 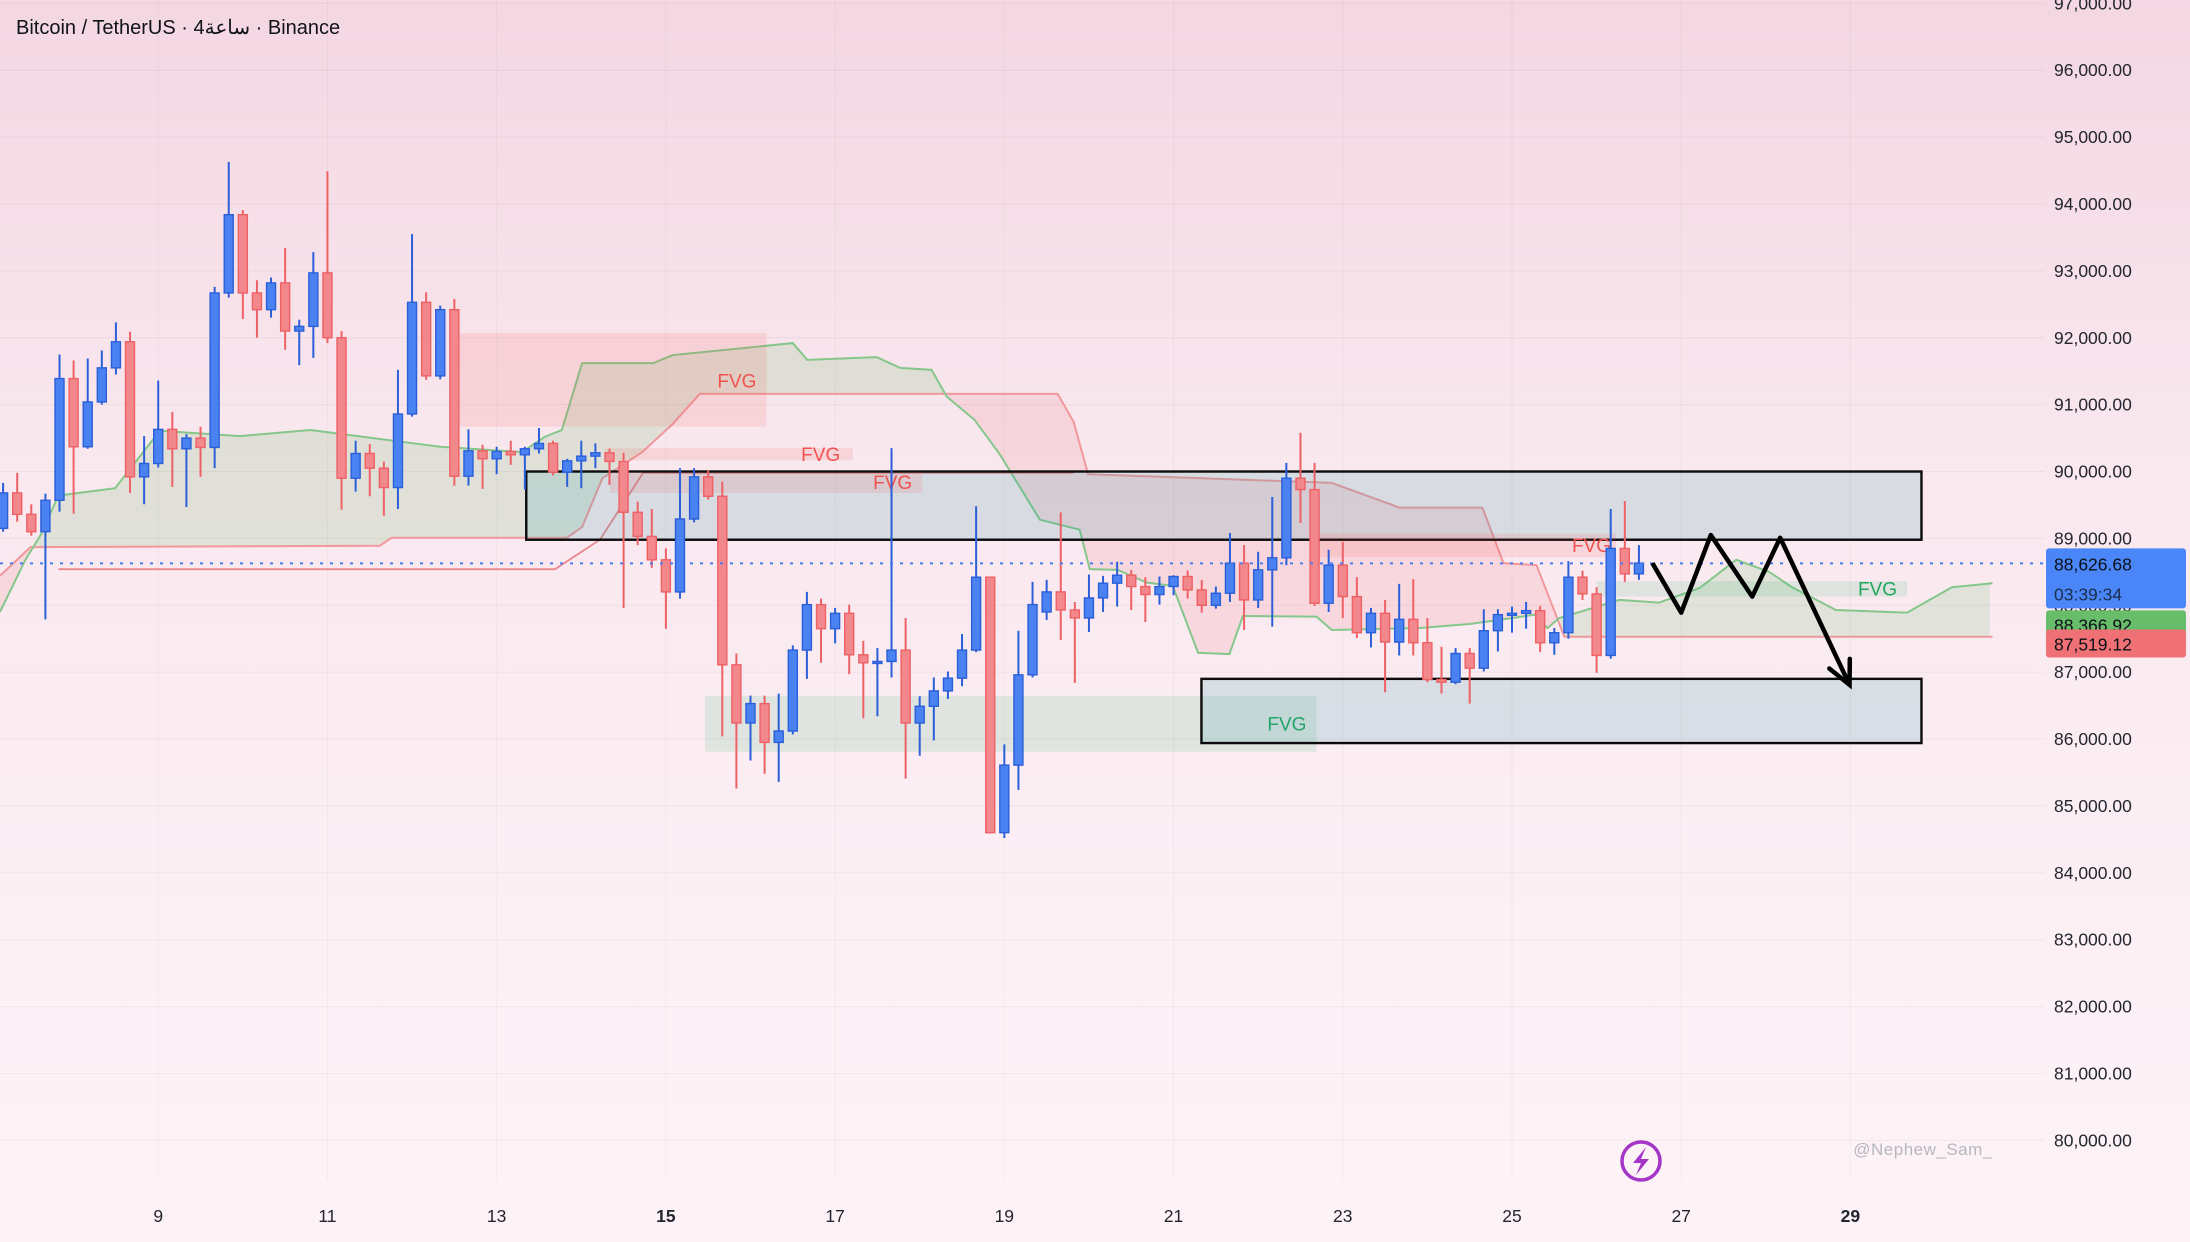 What do you see at coordinates (496, 1216) in the screenshot?
I see `x-axis-label: 13` at bounding box center [496, 1216].